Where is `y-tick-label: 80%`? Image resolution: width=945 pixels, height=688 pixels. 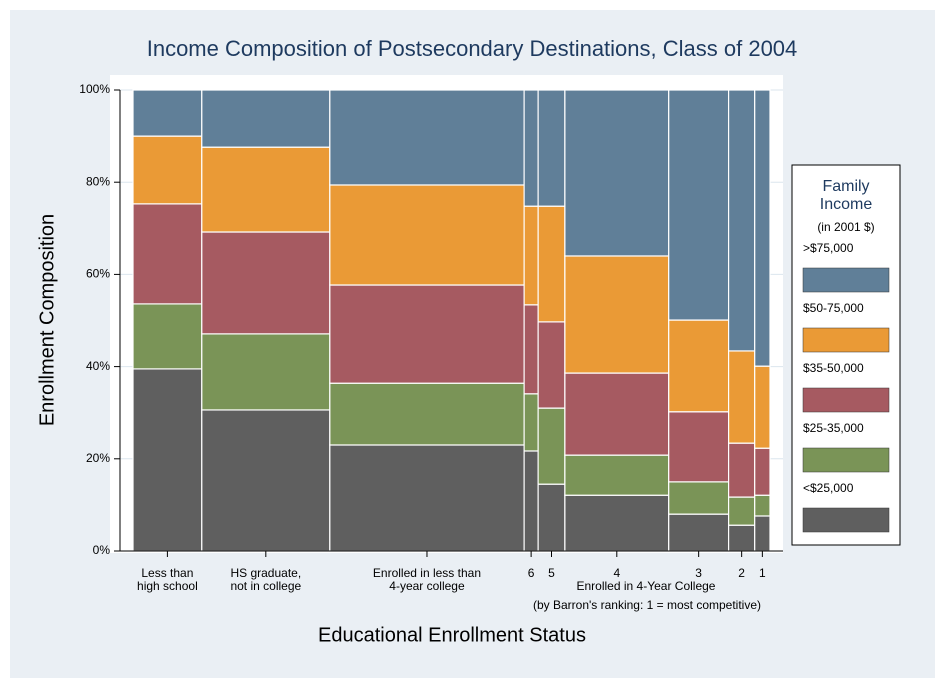 y-tick-label: 80% is located at coordinates (98, 181).